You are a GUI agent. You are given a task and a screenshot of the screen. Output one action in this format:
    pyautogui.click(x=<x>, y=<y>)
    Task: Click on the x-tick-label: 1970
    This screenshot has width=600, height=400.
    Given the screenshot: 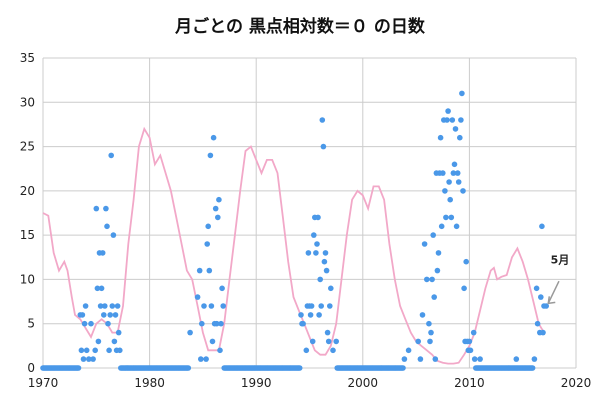 What is the action you would take?
    pyautogui.click(x=43, y=383)
    